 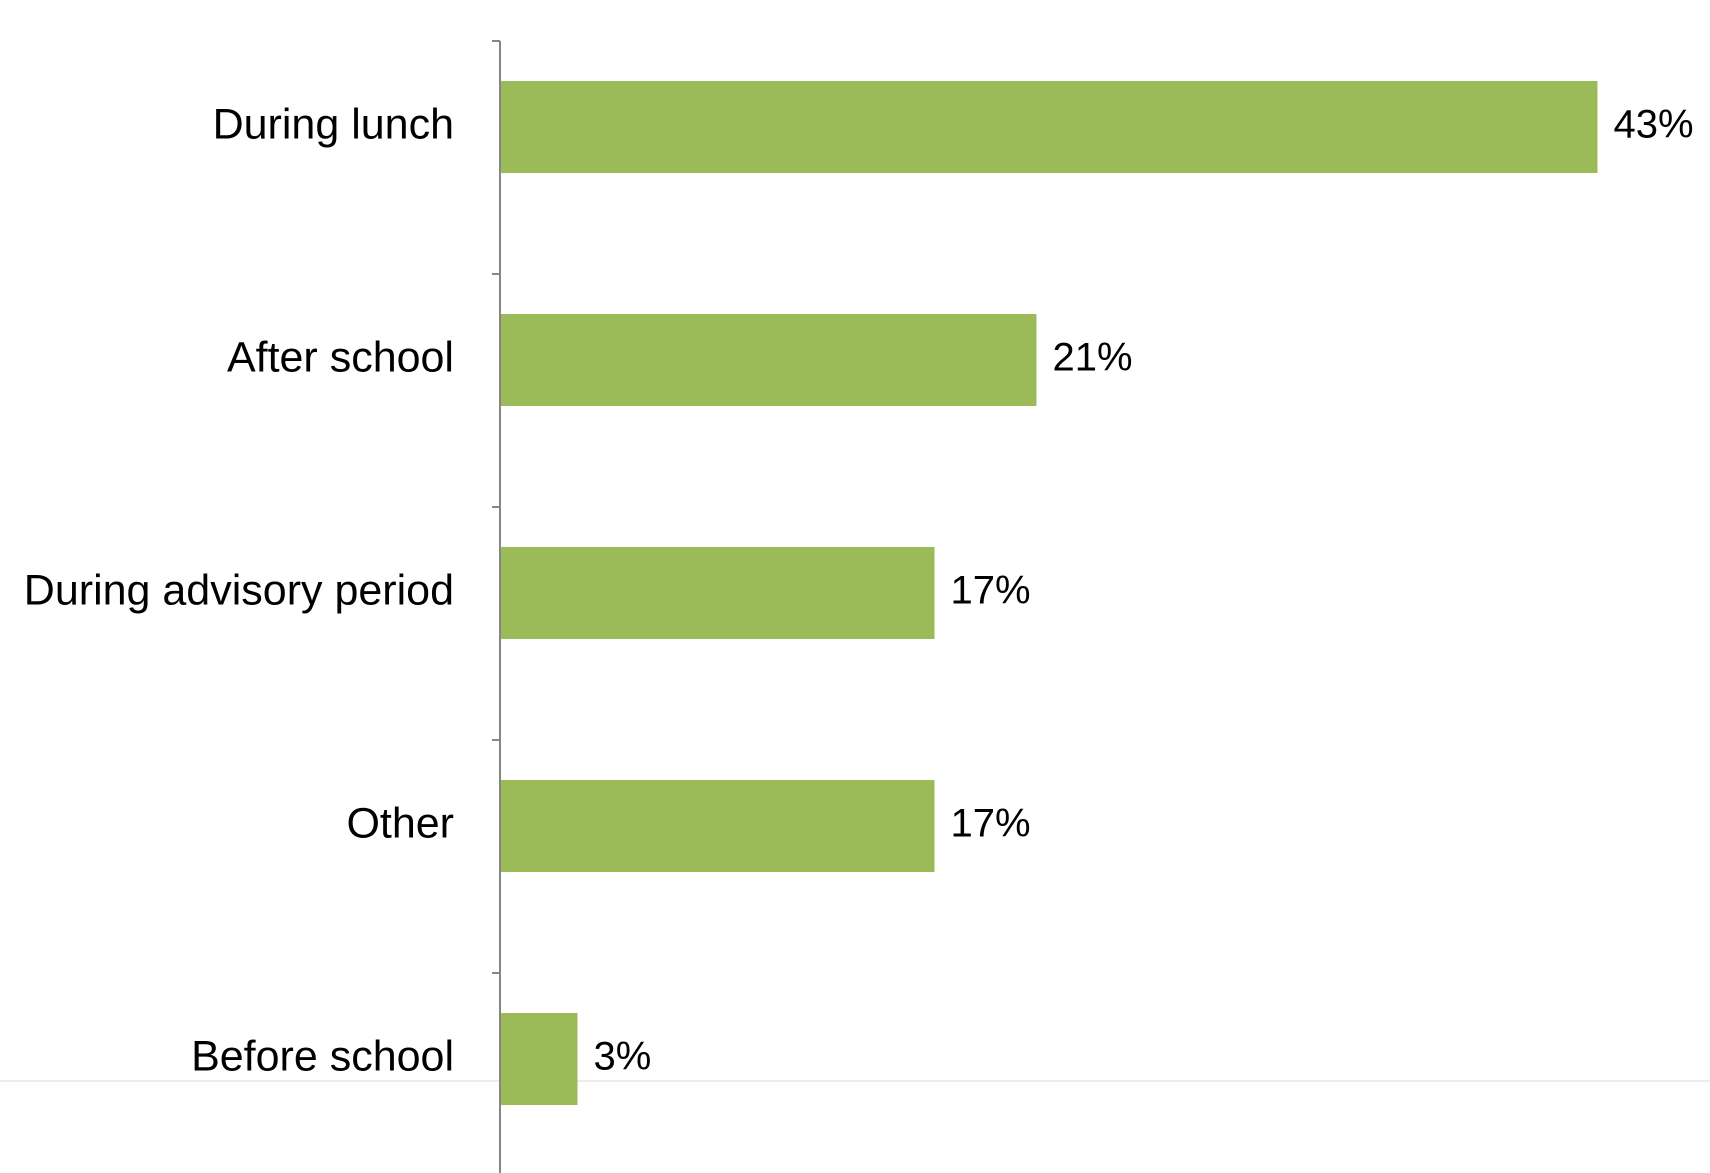 What do you see at coordinates (333, 124) in the screenshot?
I see `category-label: During lunch` at bounding box center [333, 124].